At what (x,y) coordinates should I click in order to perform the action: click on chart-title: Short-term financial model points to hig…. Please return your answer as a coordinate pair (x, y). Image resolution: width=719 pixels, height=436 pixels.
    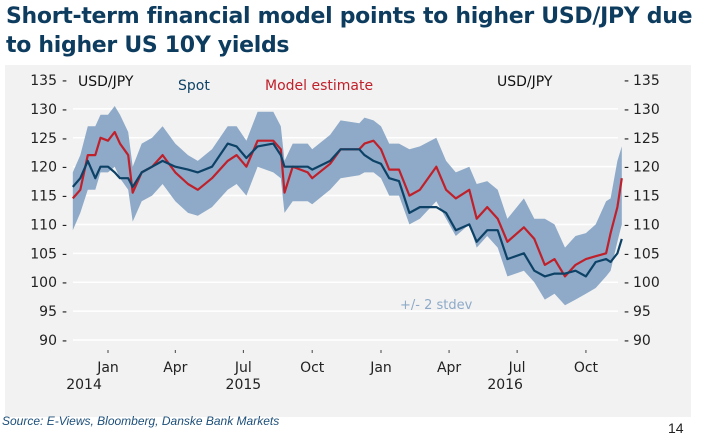
    Looking at the image, I should click on (349, 31).